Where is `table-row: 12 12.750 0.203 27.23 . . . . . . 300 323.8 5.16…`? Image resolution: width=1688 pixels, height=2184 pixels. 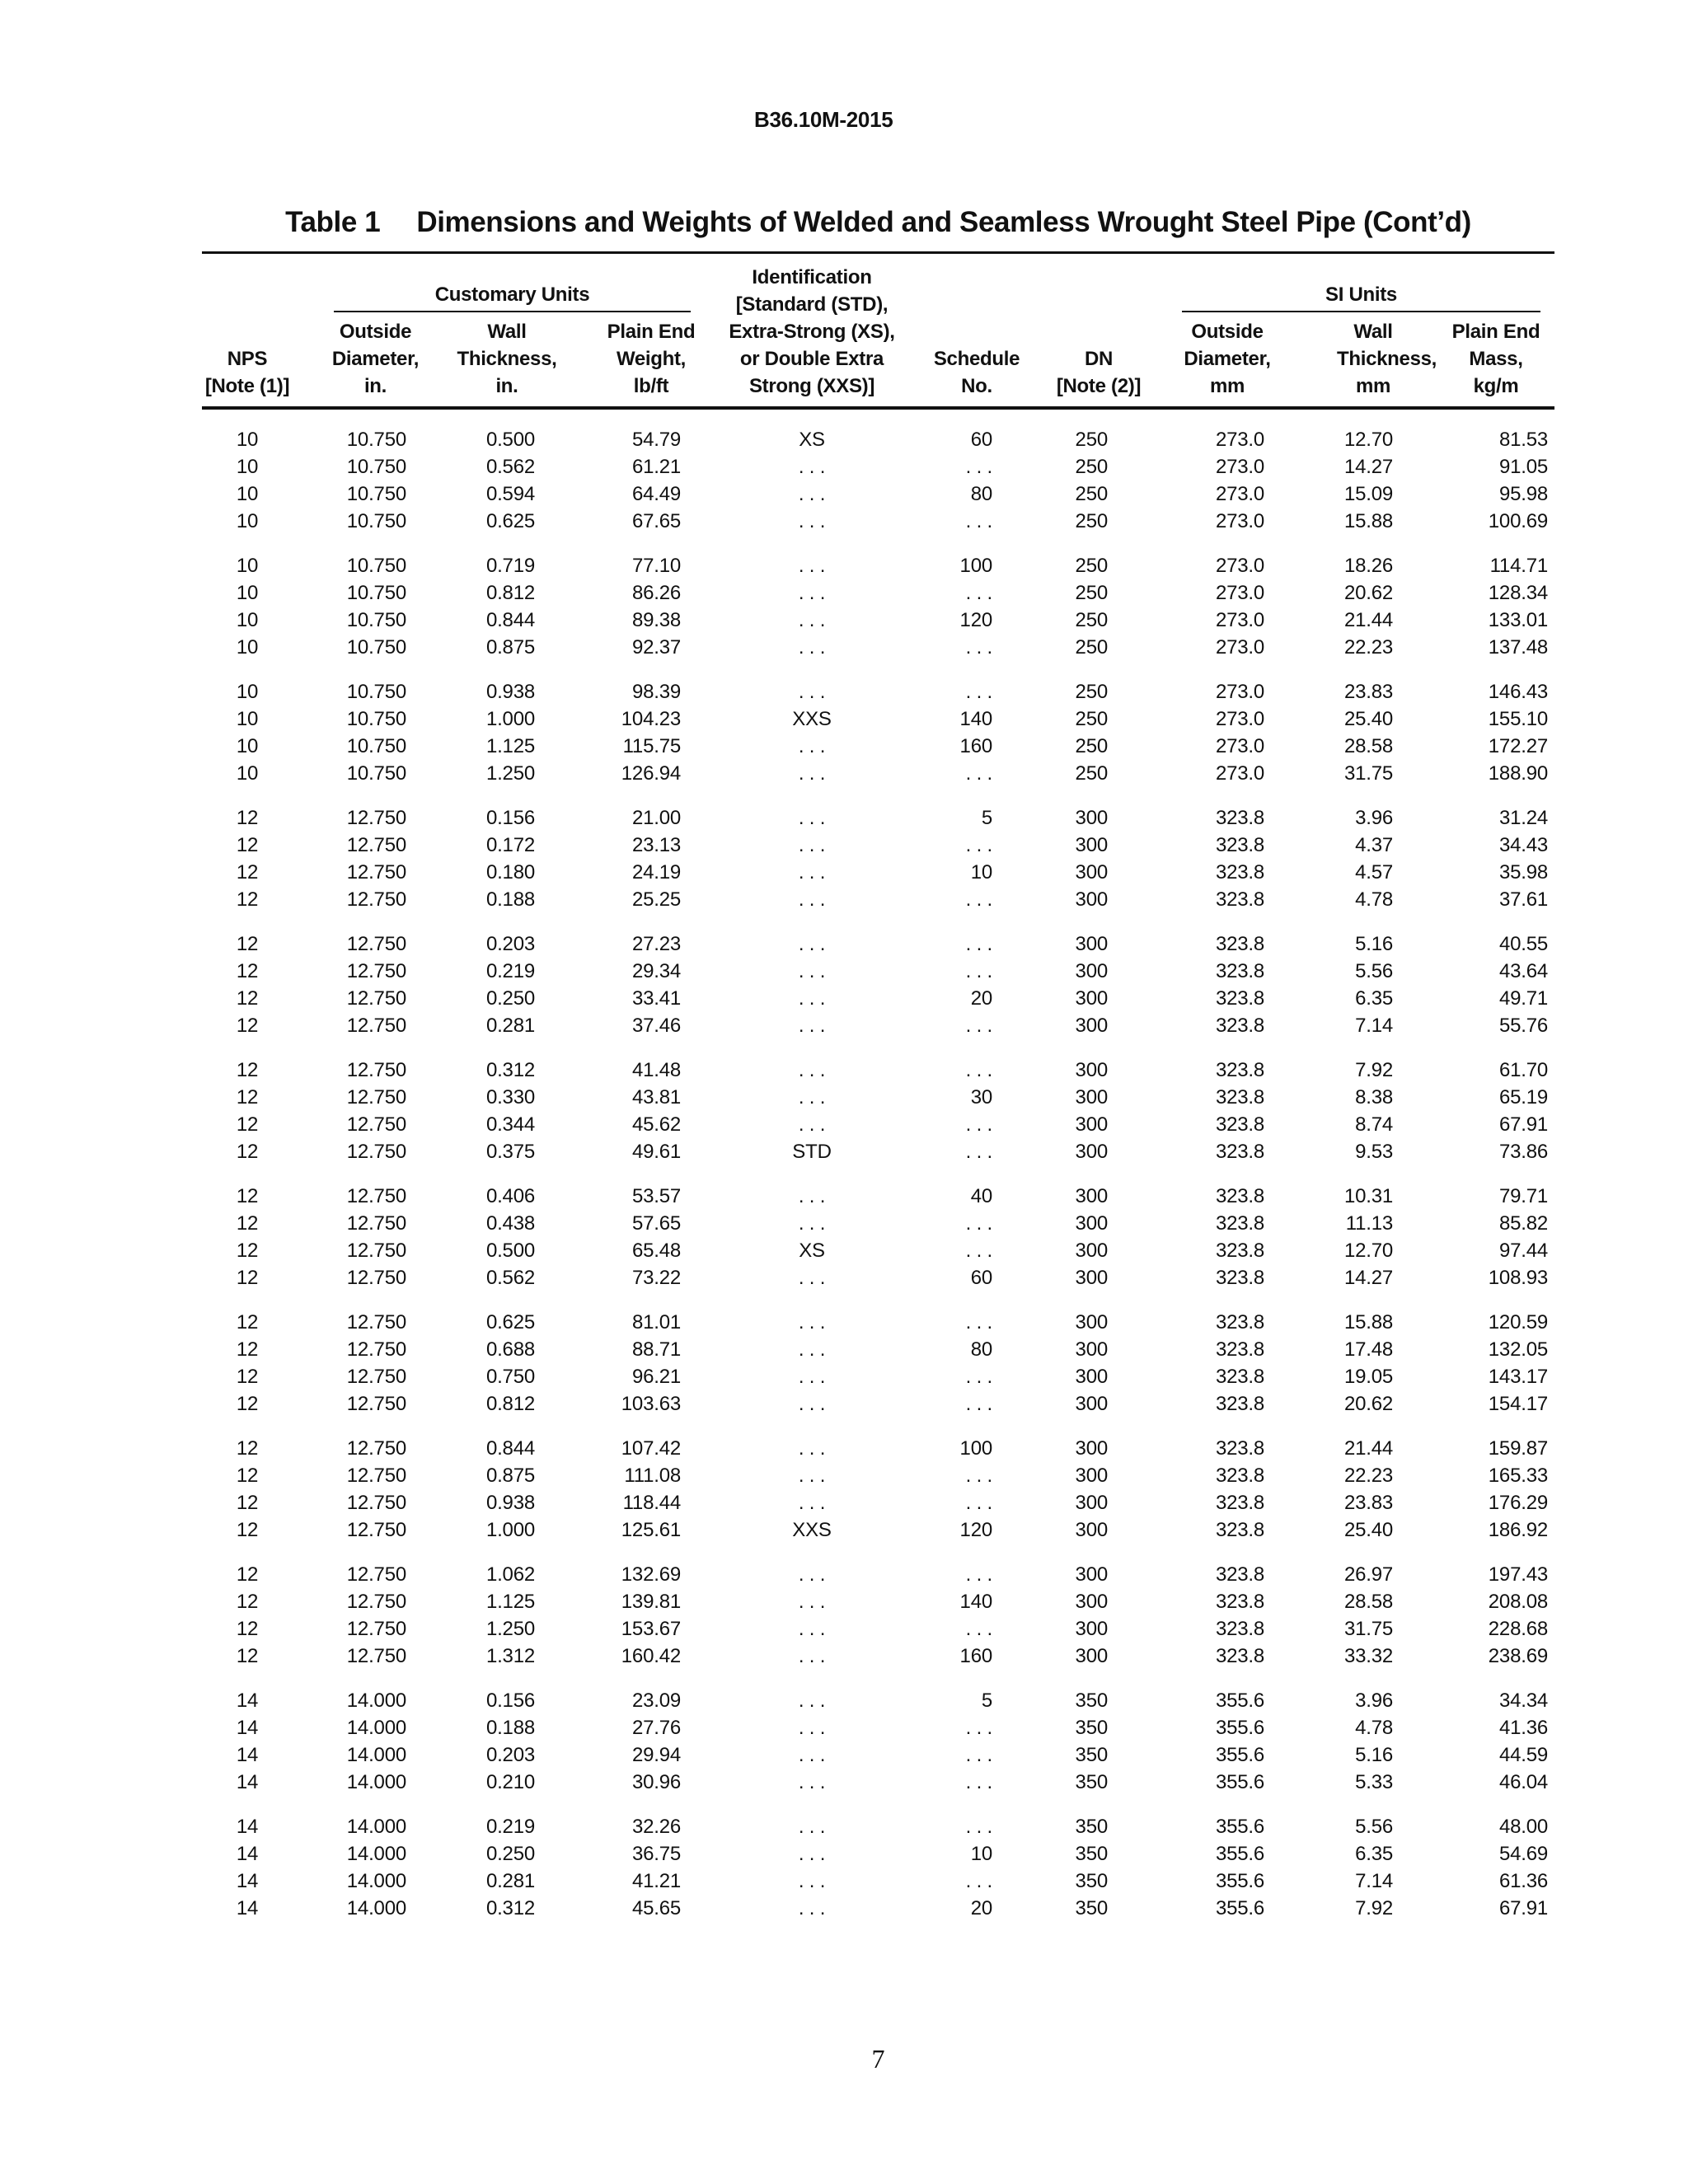 table-row: 12 12.750 0.203 27.23 . . . . . . 300 323.8 5.16… is located at coordinates (878, 944).